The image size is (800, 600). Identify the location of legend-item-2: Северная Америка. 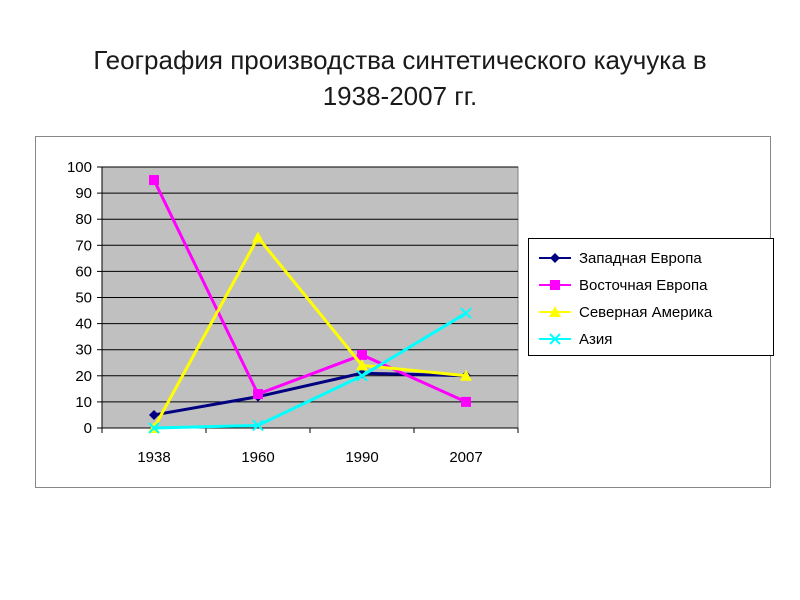
(624, 312).